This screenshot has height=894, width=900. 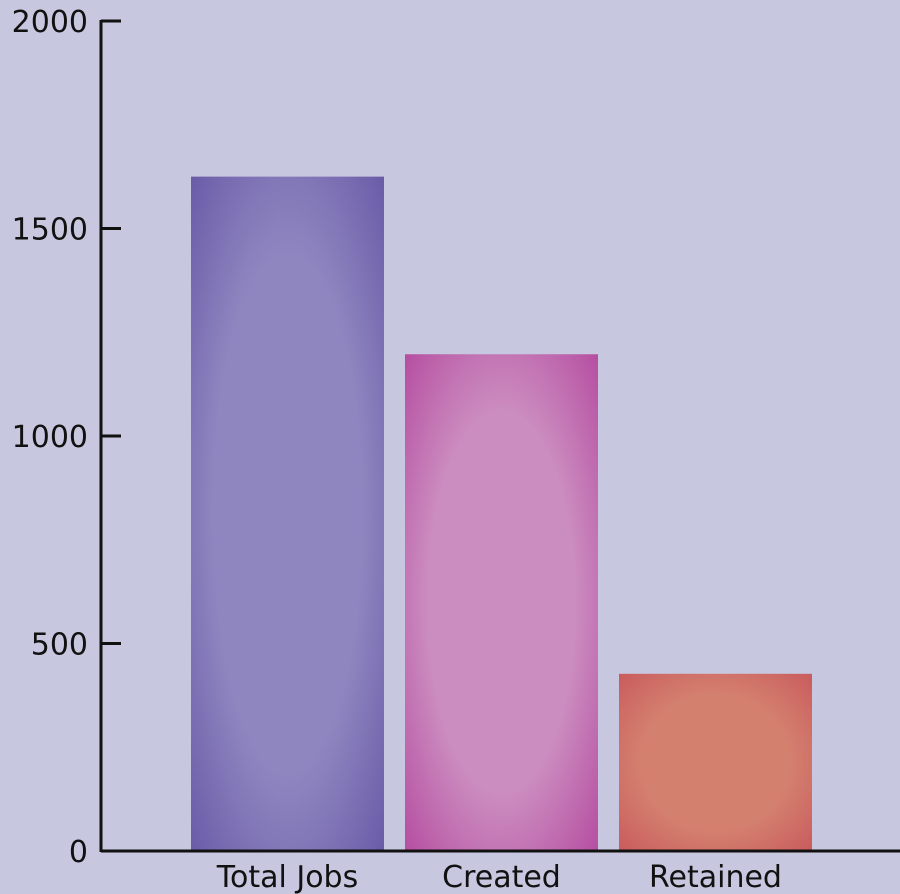 I want to click on x-tick-label: Retained, so click(x=715, y=877).